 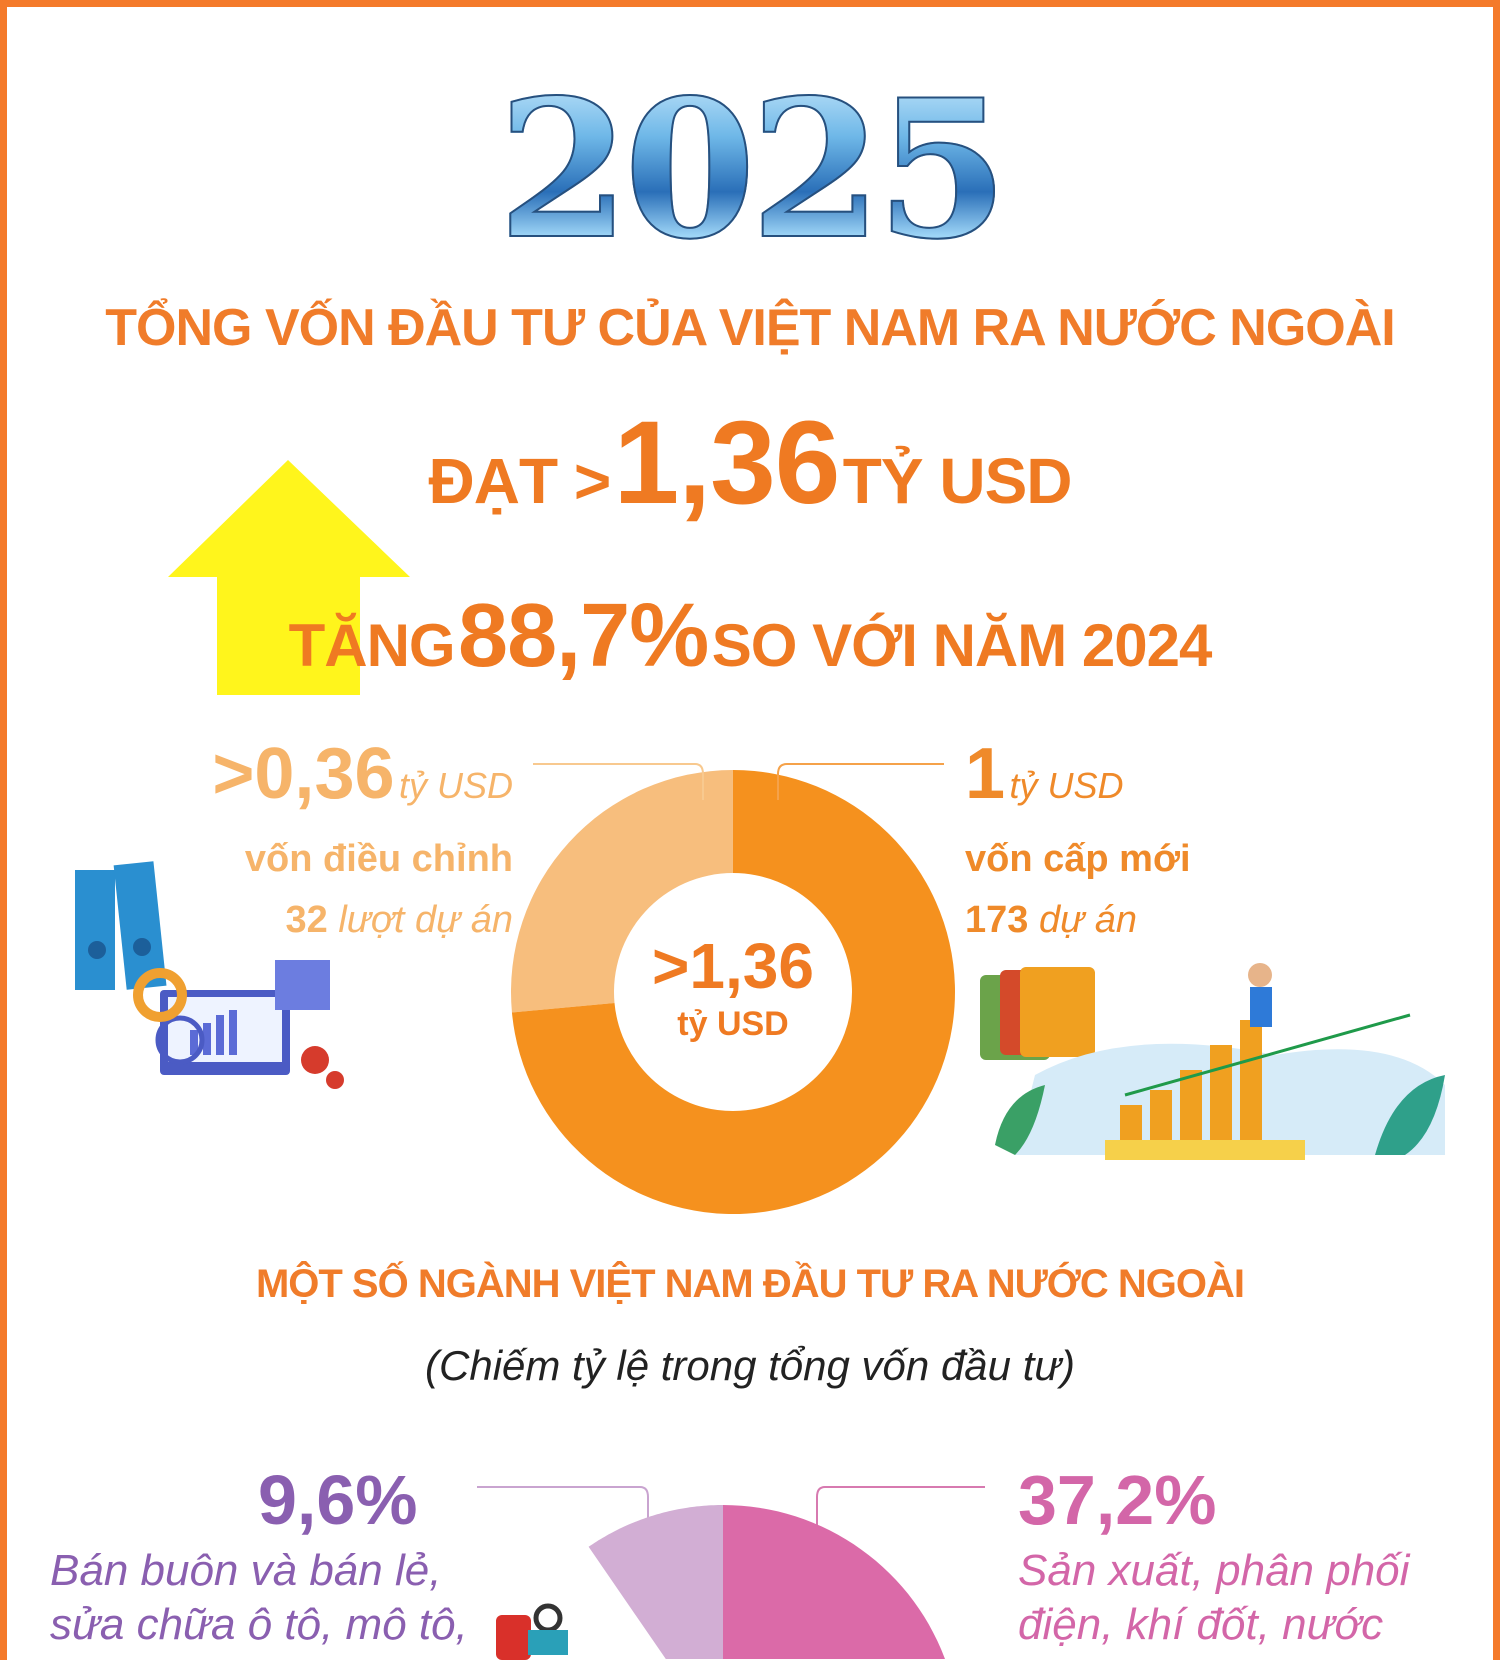 What do you see at coordinates (834, 1582) in the screenshot?
I see `pie-slice-energy` at bounding box center [834, 1582].